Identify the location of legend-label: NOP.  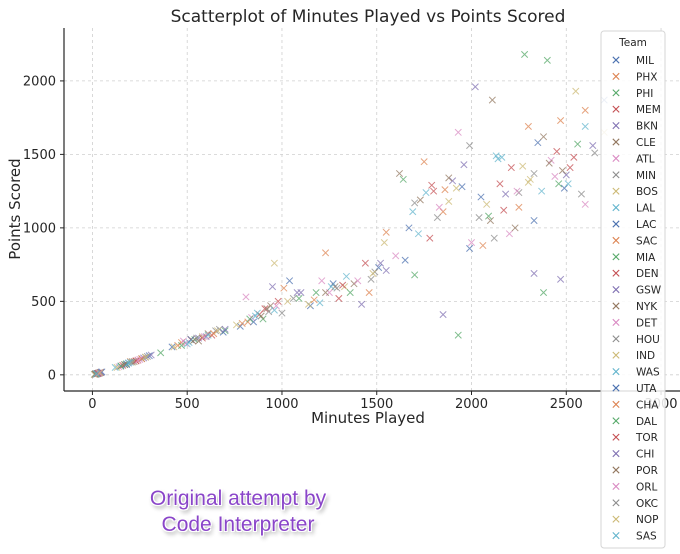
(647, 520).